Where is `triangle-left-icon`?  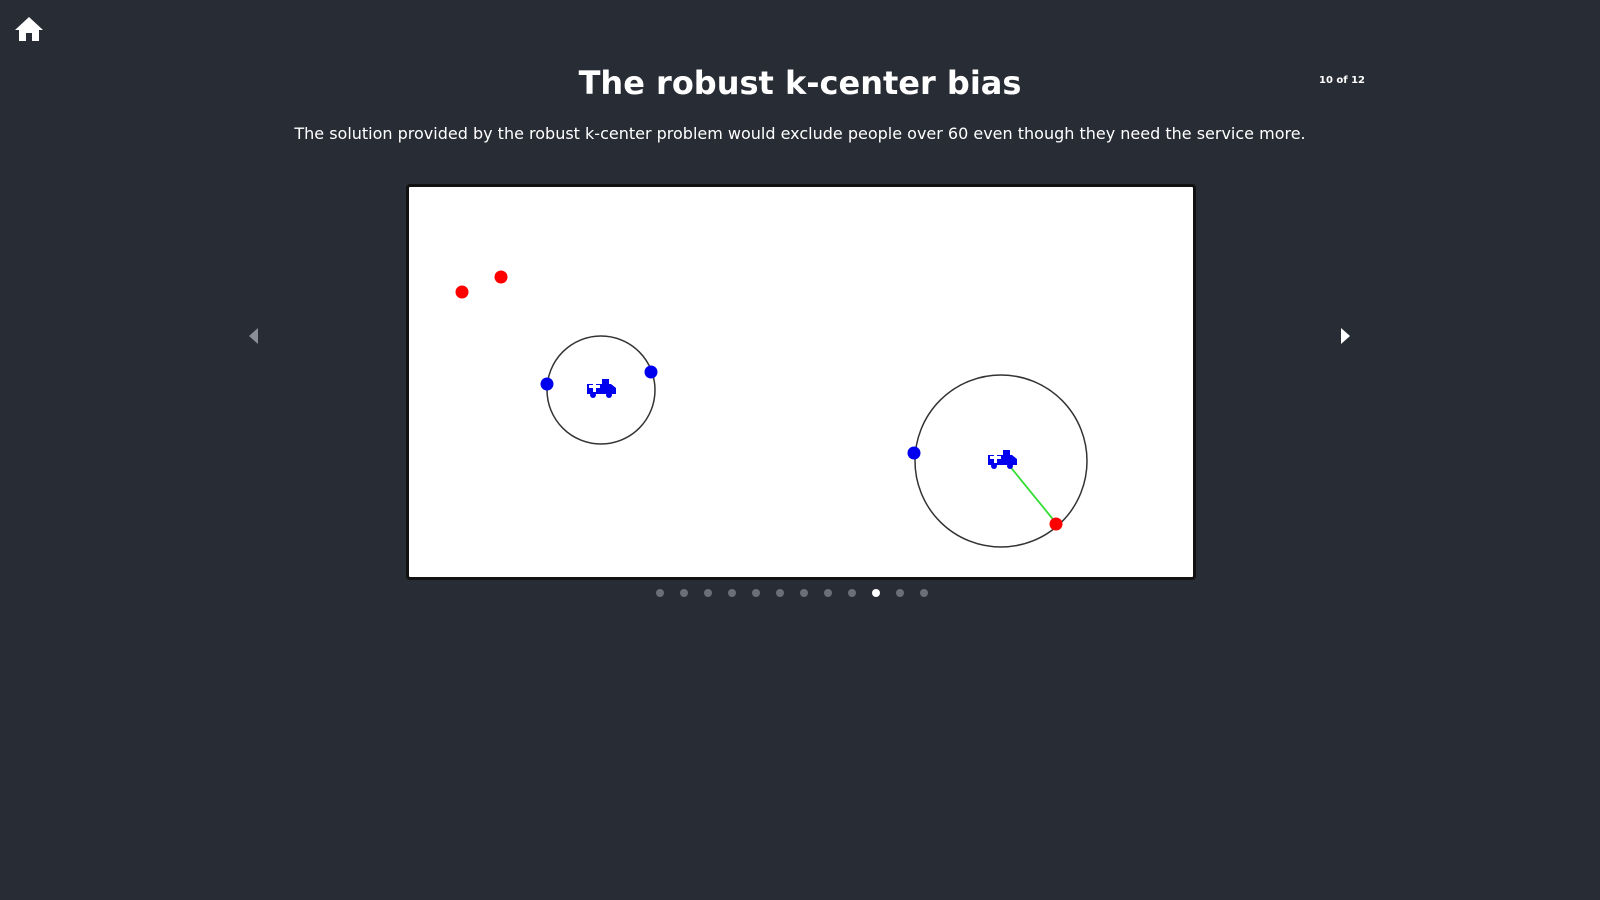 triangle-left-icon is located at coordinates (253, 336).